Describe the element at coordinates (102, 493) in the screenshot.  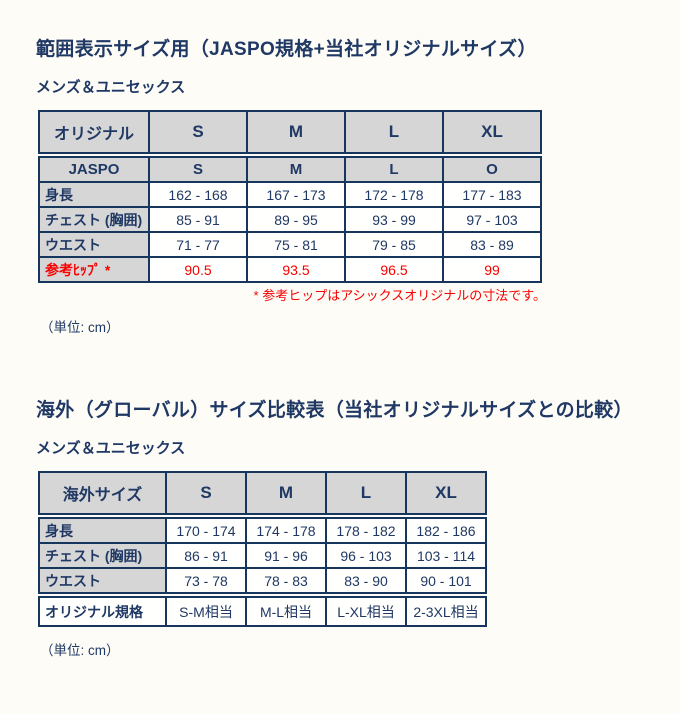
I see `header-cell-overseas: 海外サイズ` at that location.